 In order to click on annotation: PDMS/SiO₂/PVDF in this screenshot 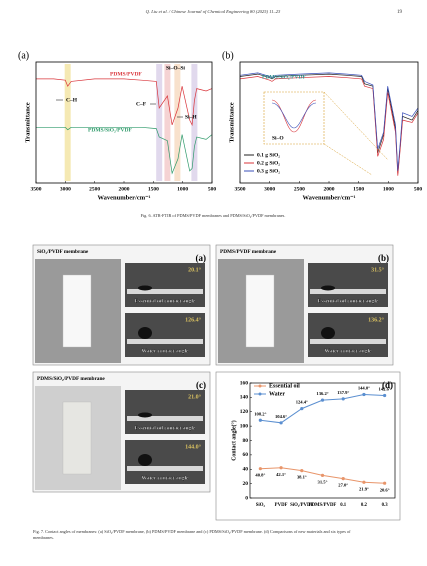, I will do `click(284, 77)`.